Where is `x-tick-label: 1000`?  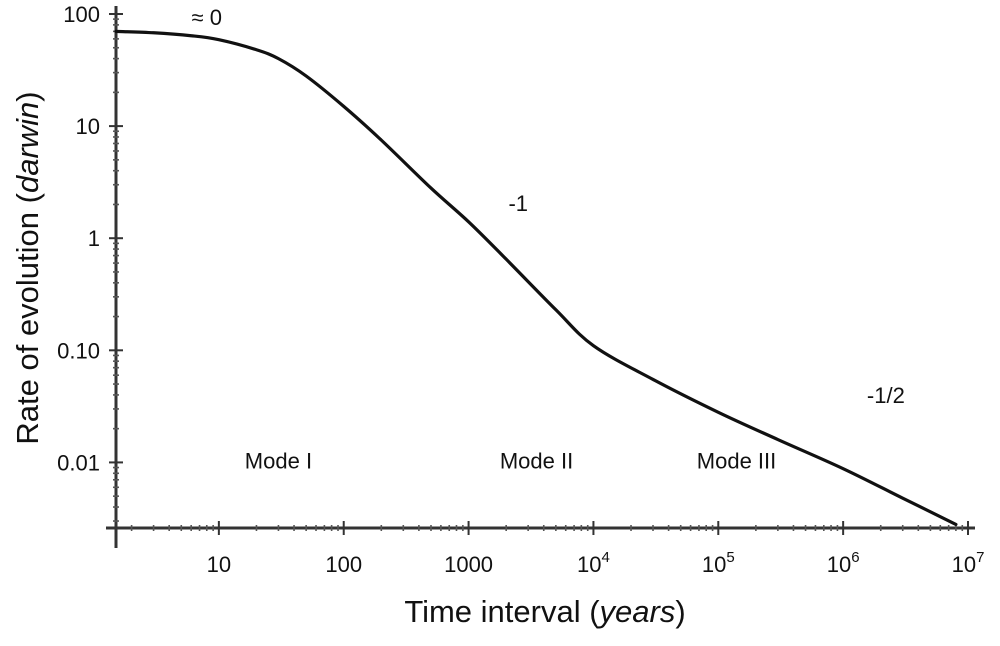 x-tick-label: 1000 is located at coordinates (468, 564).